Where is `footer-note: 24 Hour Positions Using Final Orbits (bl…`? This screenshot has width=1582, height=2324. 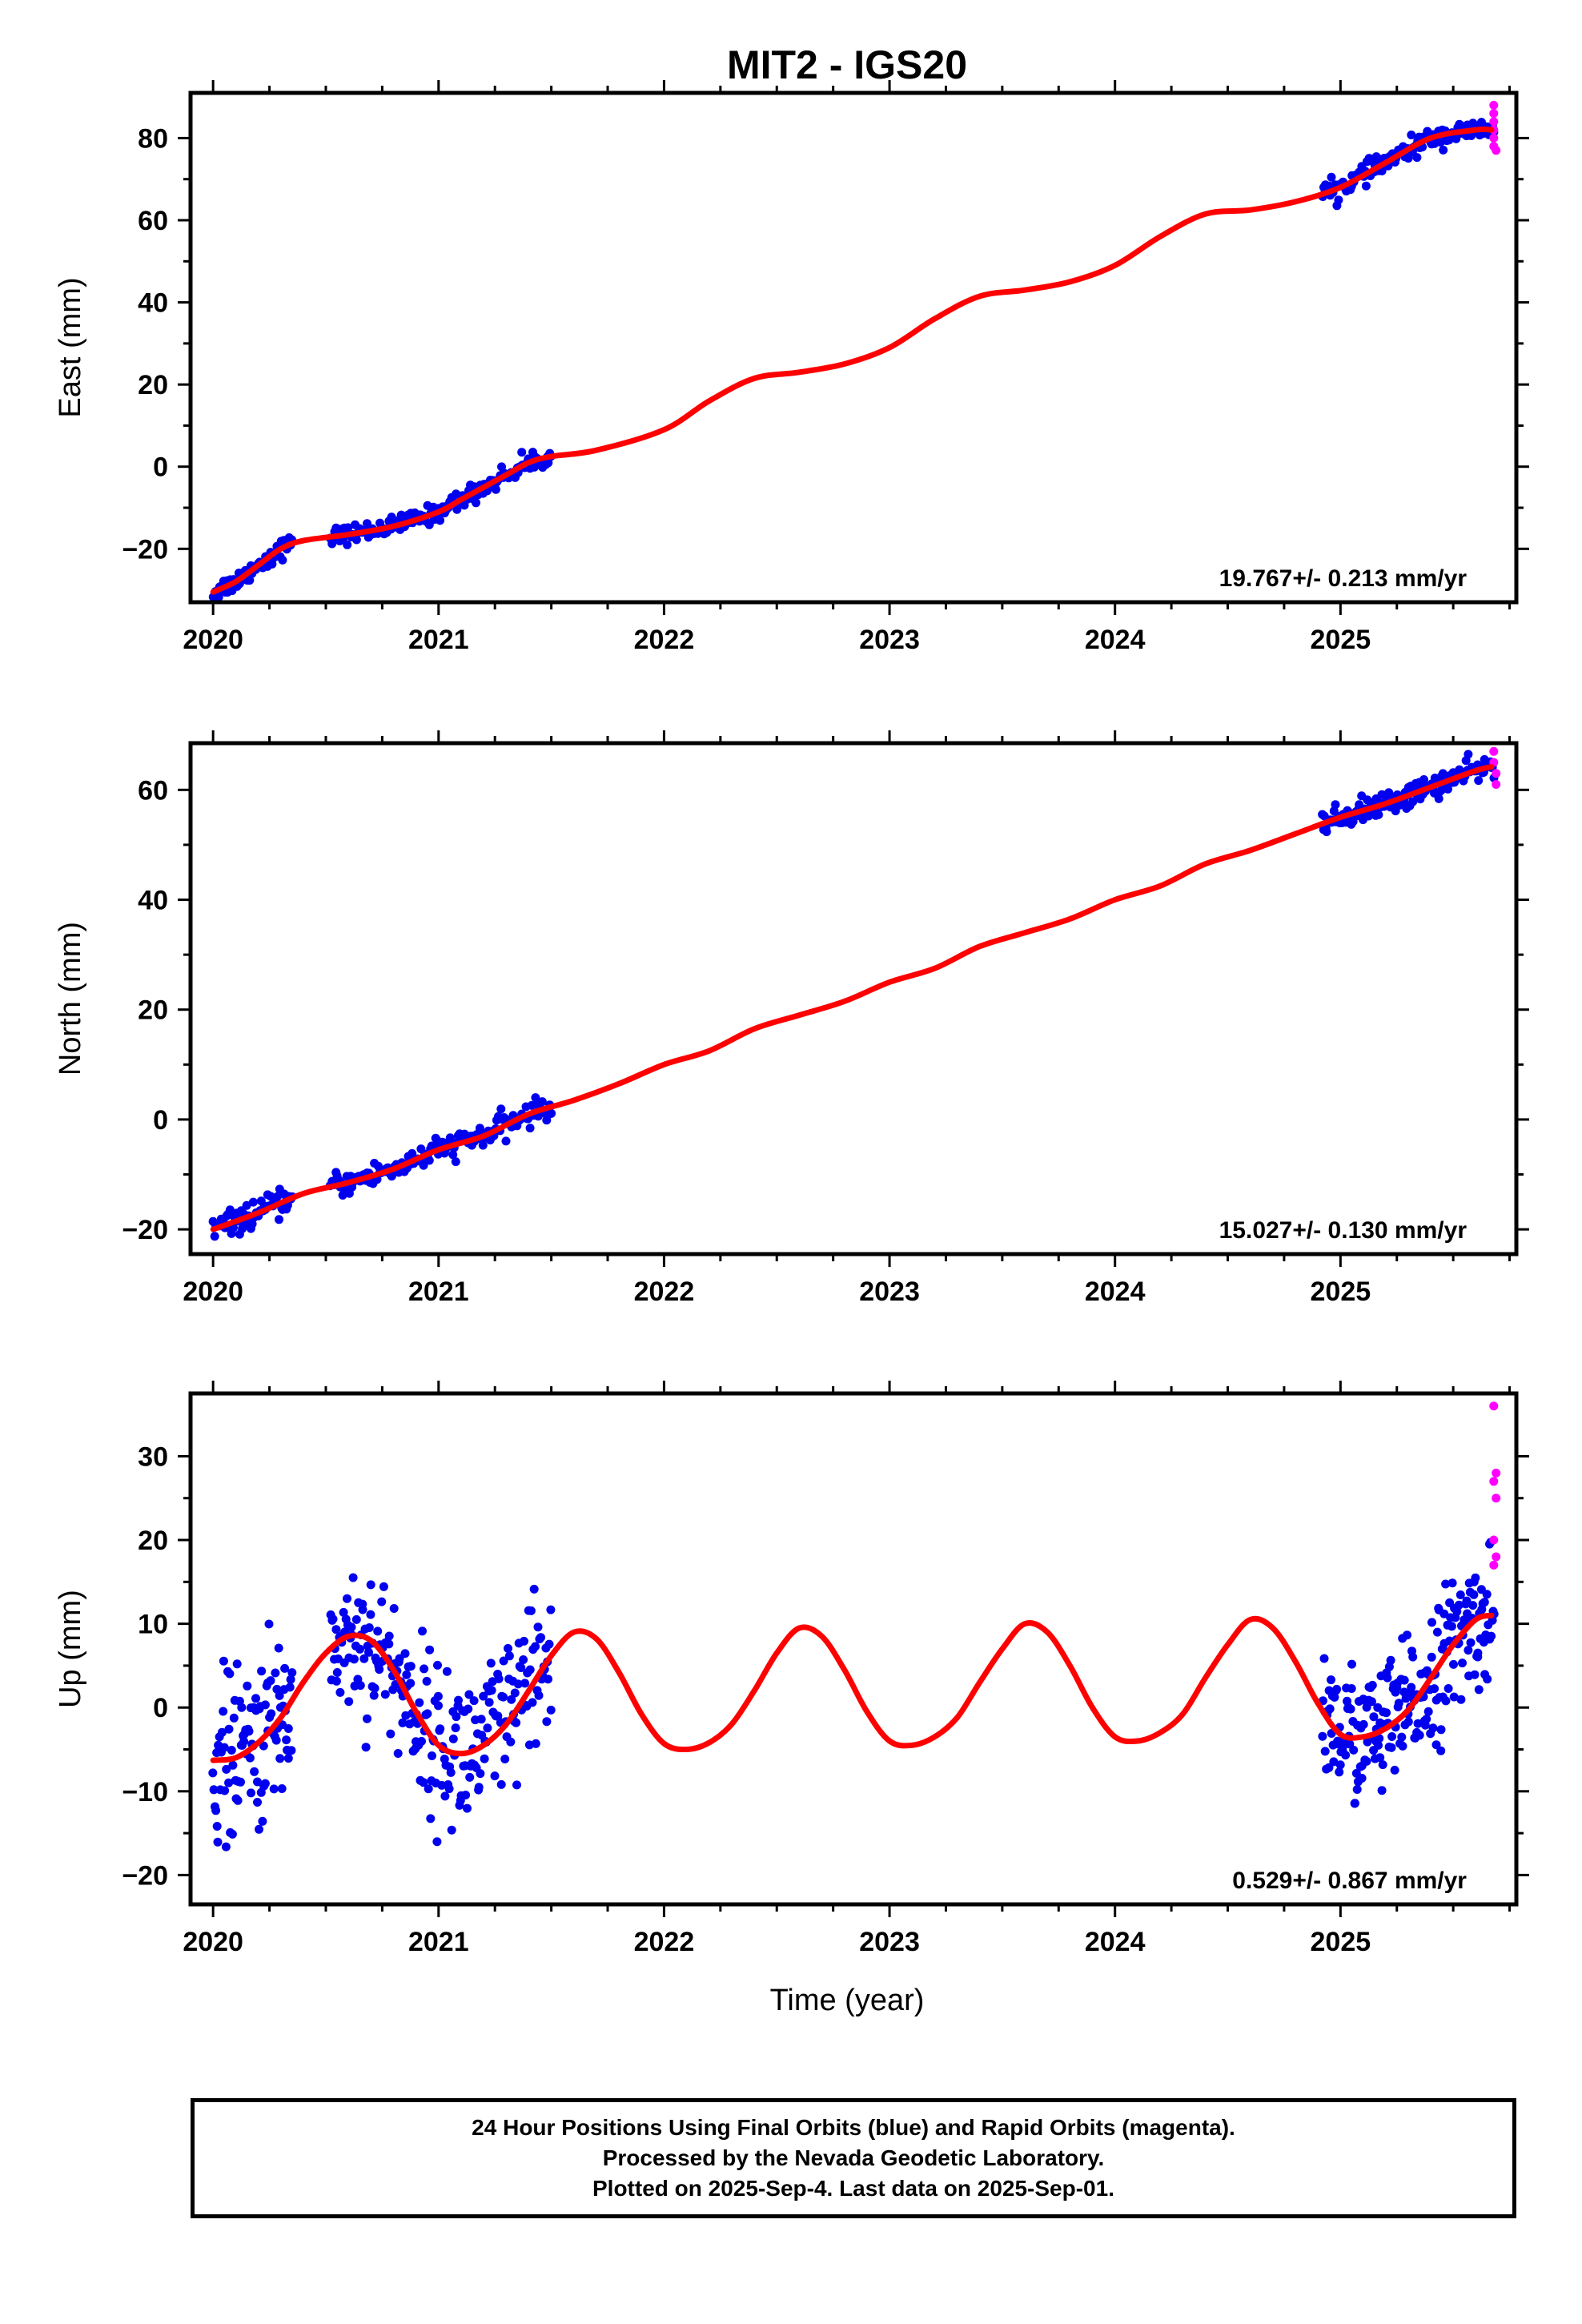
footer-note: 24 Hour Positions Using Final Orbits (bl… is located at coordinates (853, 2158).